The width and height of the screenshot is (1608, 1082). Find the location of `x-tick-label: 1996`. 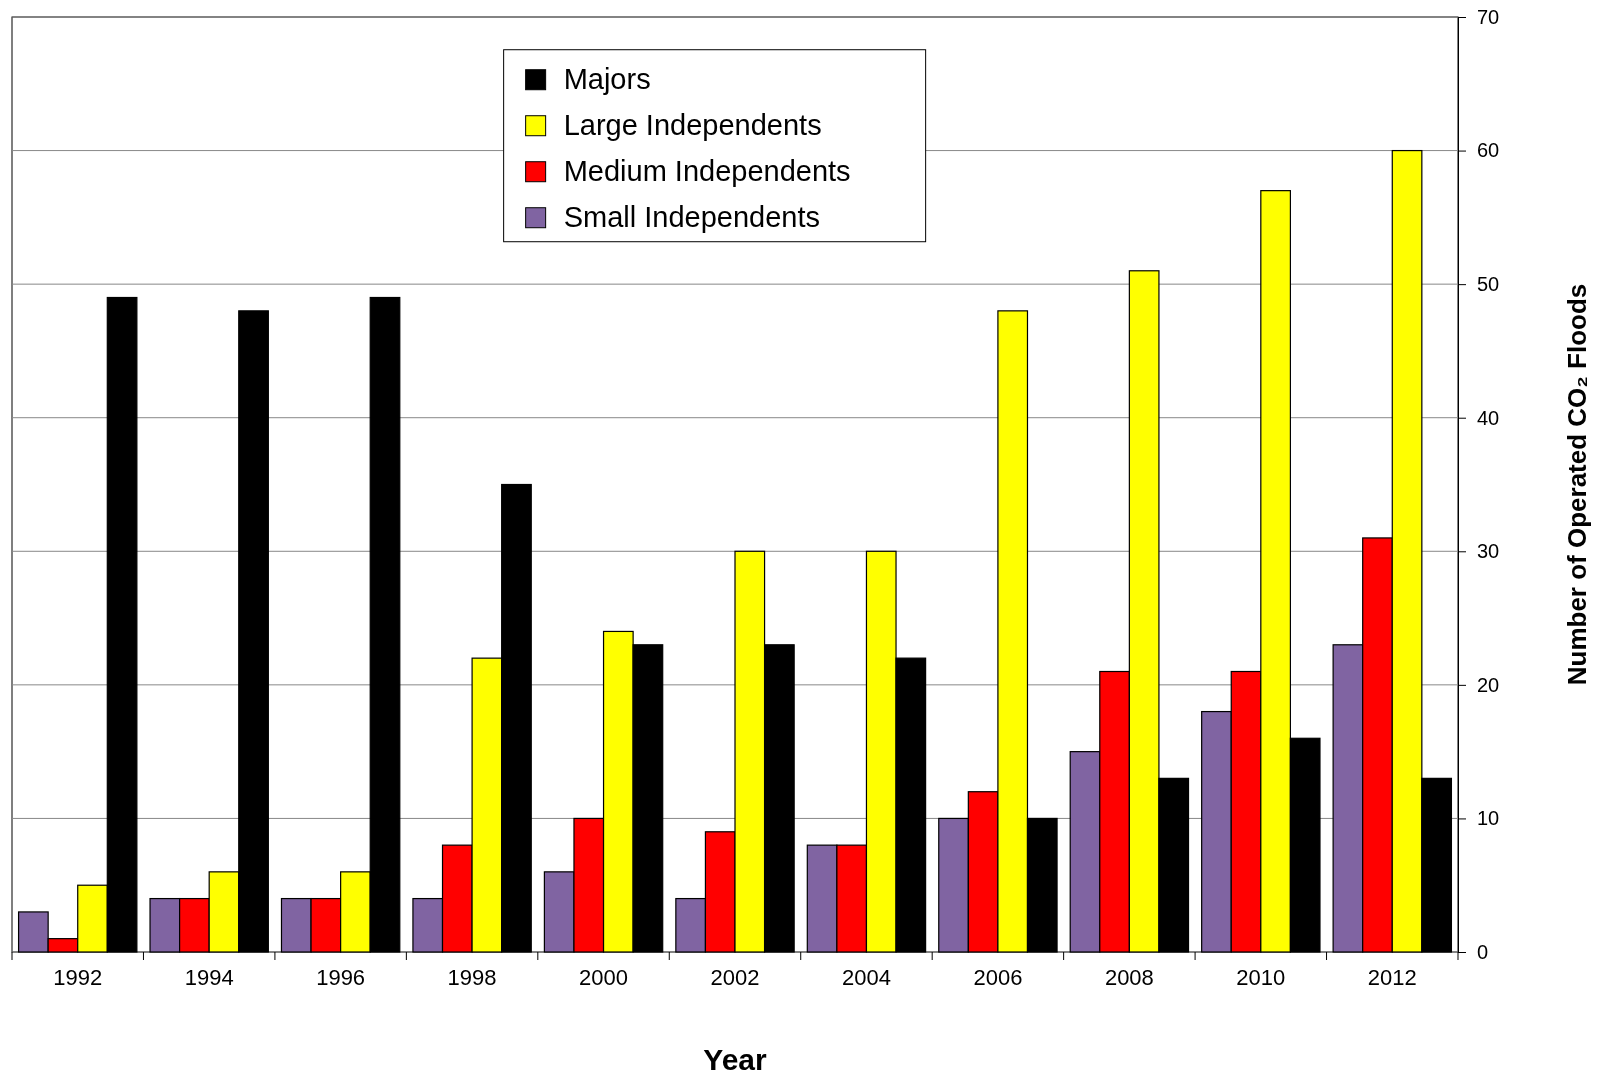

x-tick-label: 1996 is located at coordinates (341, 977).